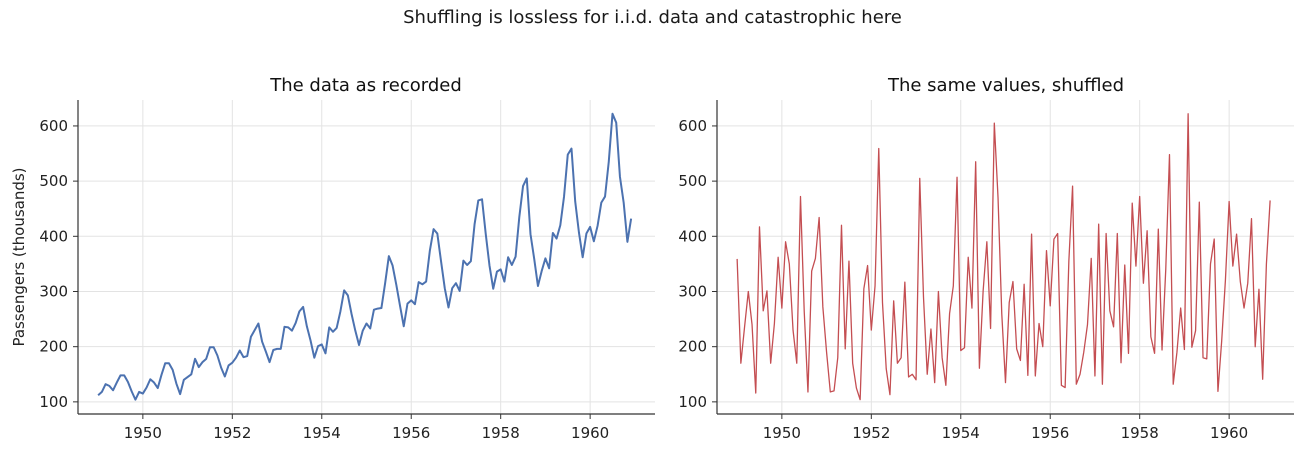  What do you see at coordinates (232, 433) in the screenshot?
I see `left-xtick-label: 1952` at bounding box center [232, 433].